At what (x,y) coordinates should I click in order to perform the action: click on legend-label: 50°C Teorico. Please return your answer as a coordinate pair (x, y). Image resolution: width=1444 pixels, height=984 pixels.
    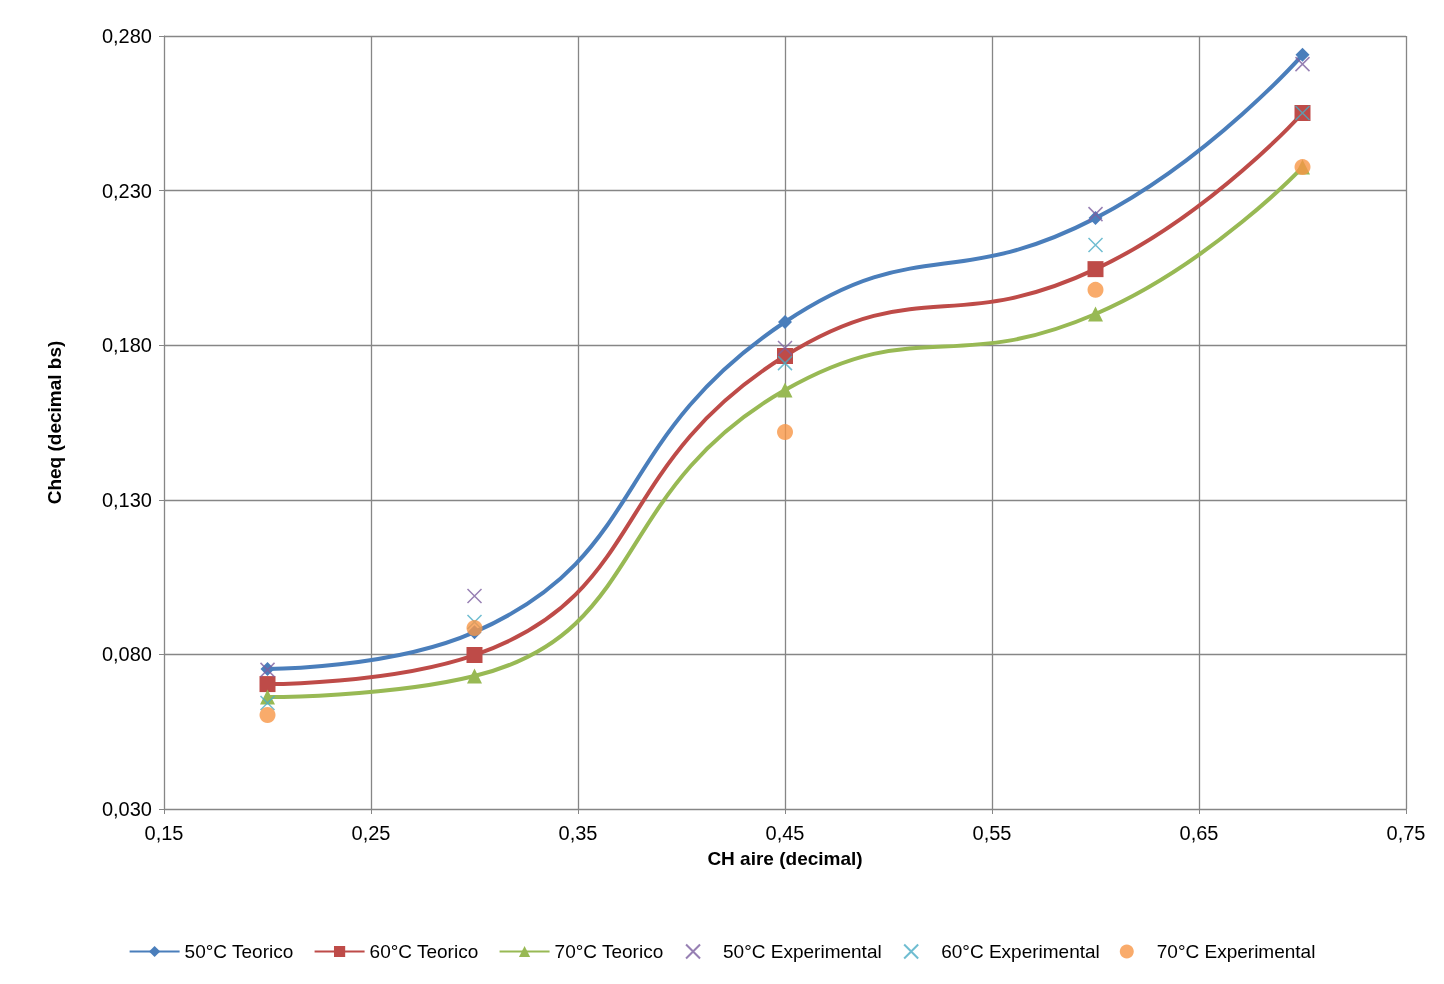
    Looking at the image, I should click on (239, 951).